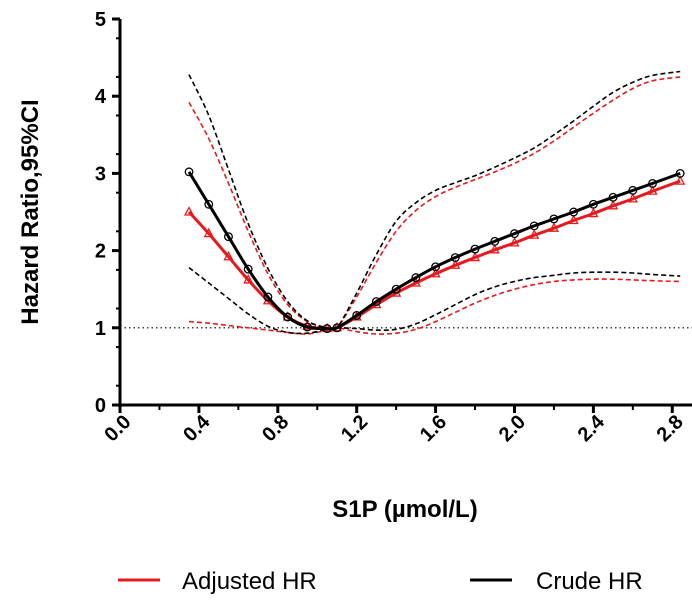  Describe the element at coordinates (380, 581) in the screenshot. I see `legend: Adjusted HR Crude HR` at that location.